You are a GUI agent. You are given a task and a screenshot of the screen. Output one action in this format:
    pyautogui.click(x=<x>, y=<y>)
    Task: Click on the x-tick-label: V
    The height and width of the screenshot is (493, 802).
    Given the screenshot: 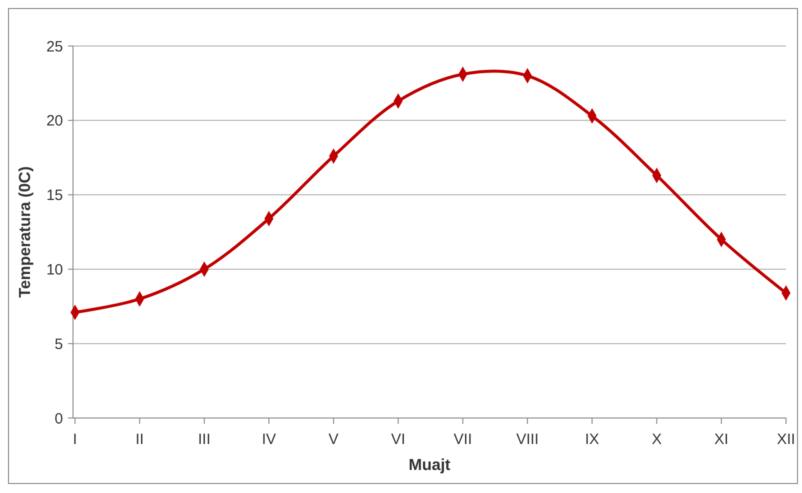 What is the action you would take?
    pyautogui.click(x=333, y=439)
    